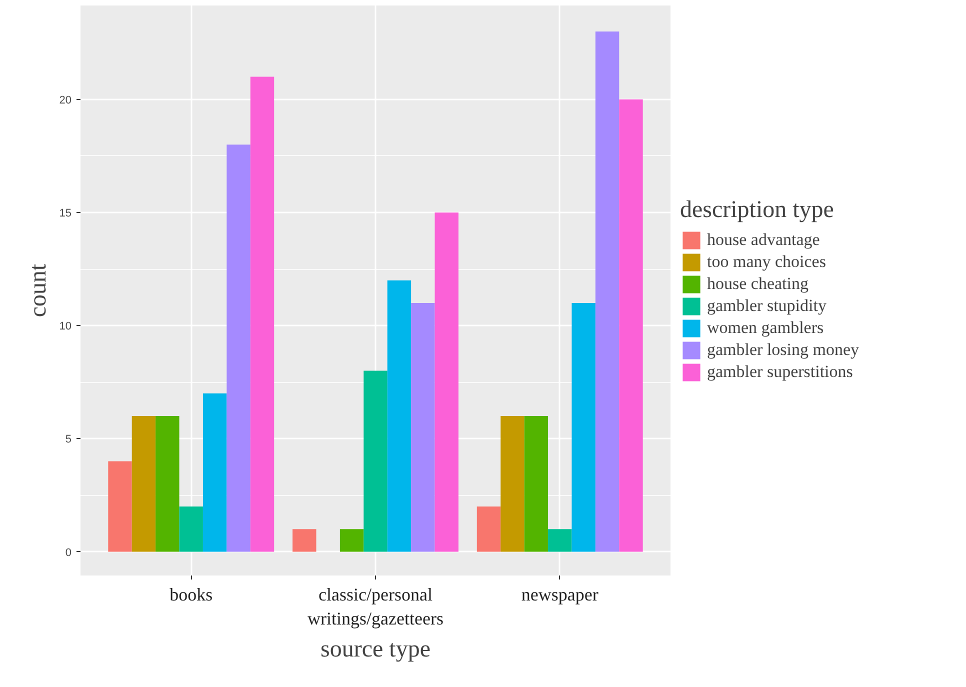 The height and width of the screenshot is (687, 966). What do you see at coordinates (68, 440) in the screenshot?
I see `y-tick-label: 5` at bounding box center [68, 440].